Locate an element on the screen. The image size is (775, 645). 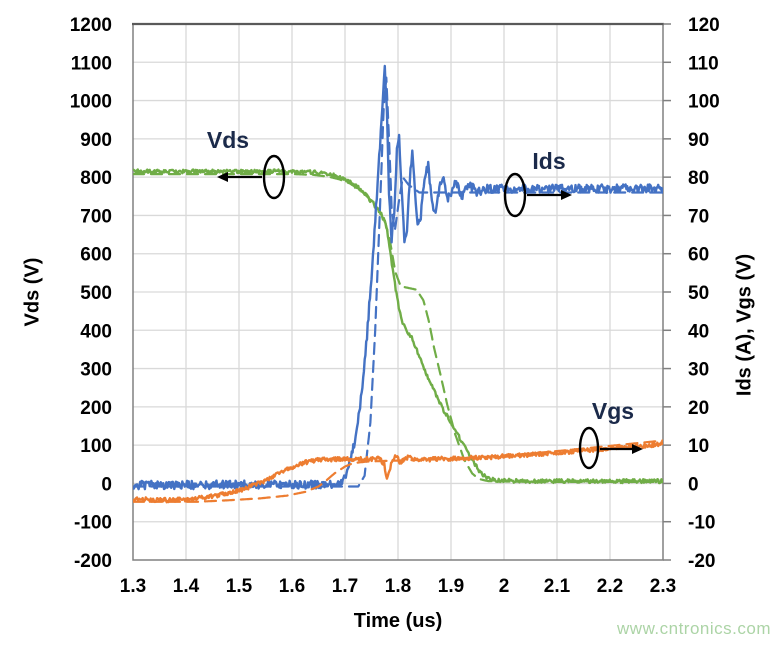
y-left-tick-label: 1000 is located at coordinates (91, 102).